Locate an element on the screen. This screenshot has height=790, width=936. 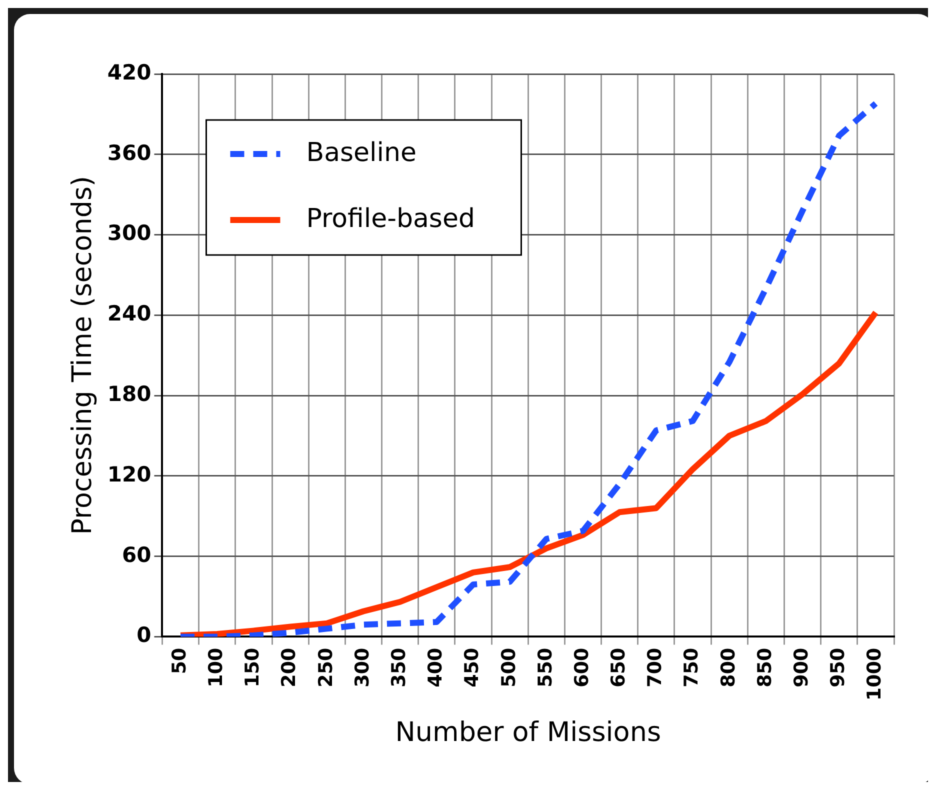
y-tick-label: 120 is located at coordinates (129, 474).